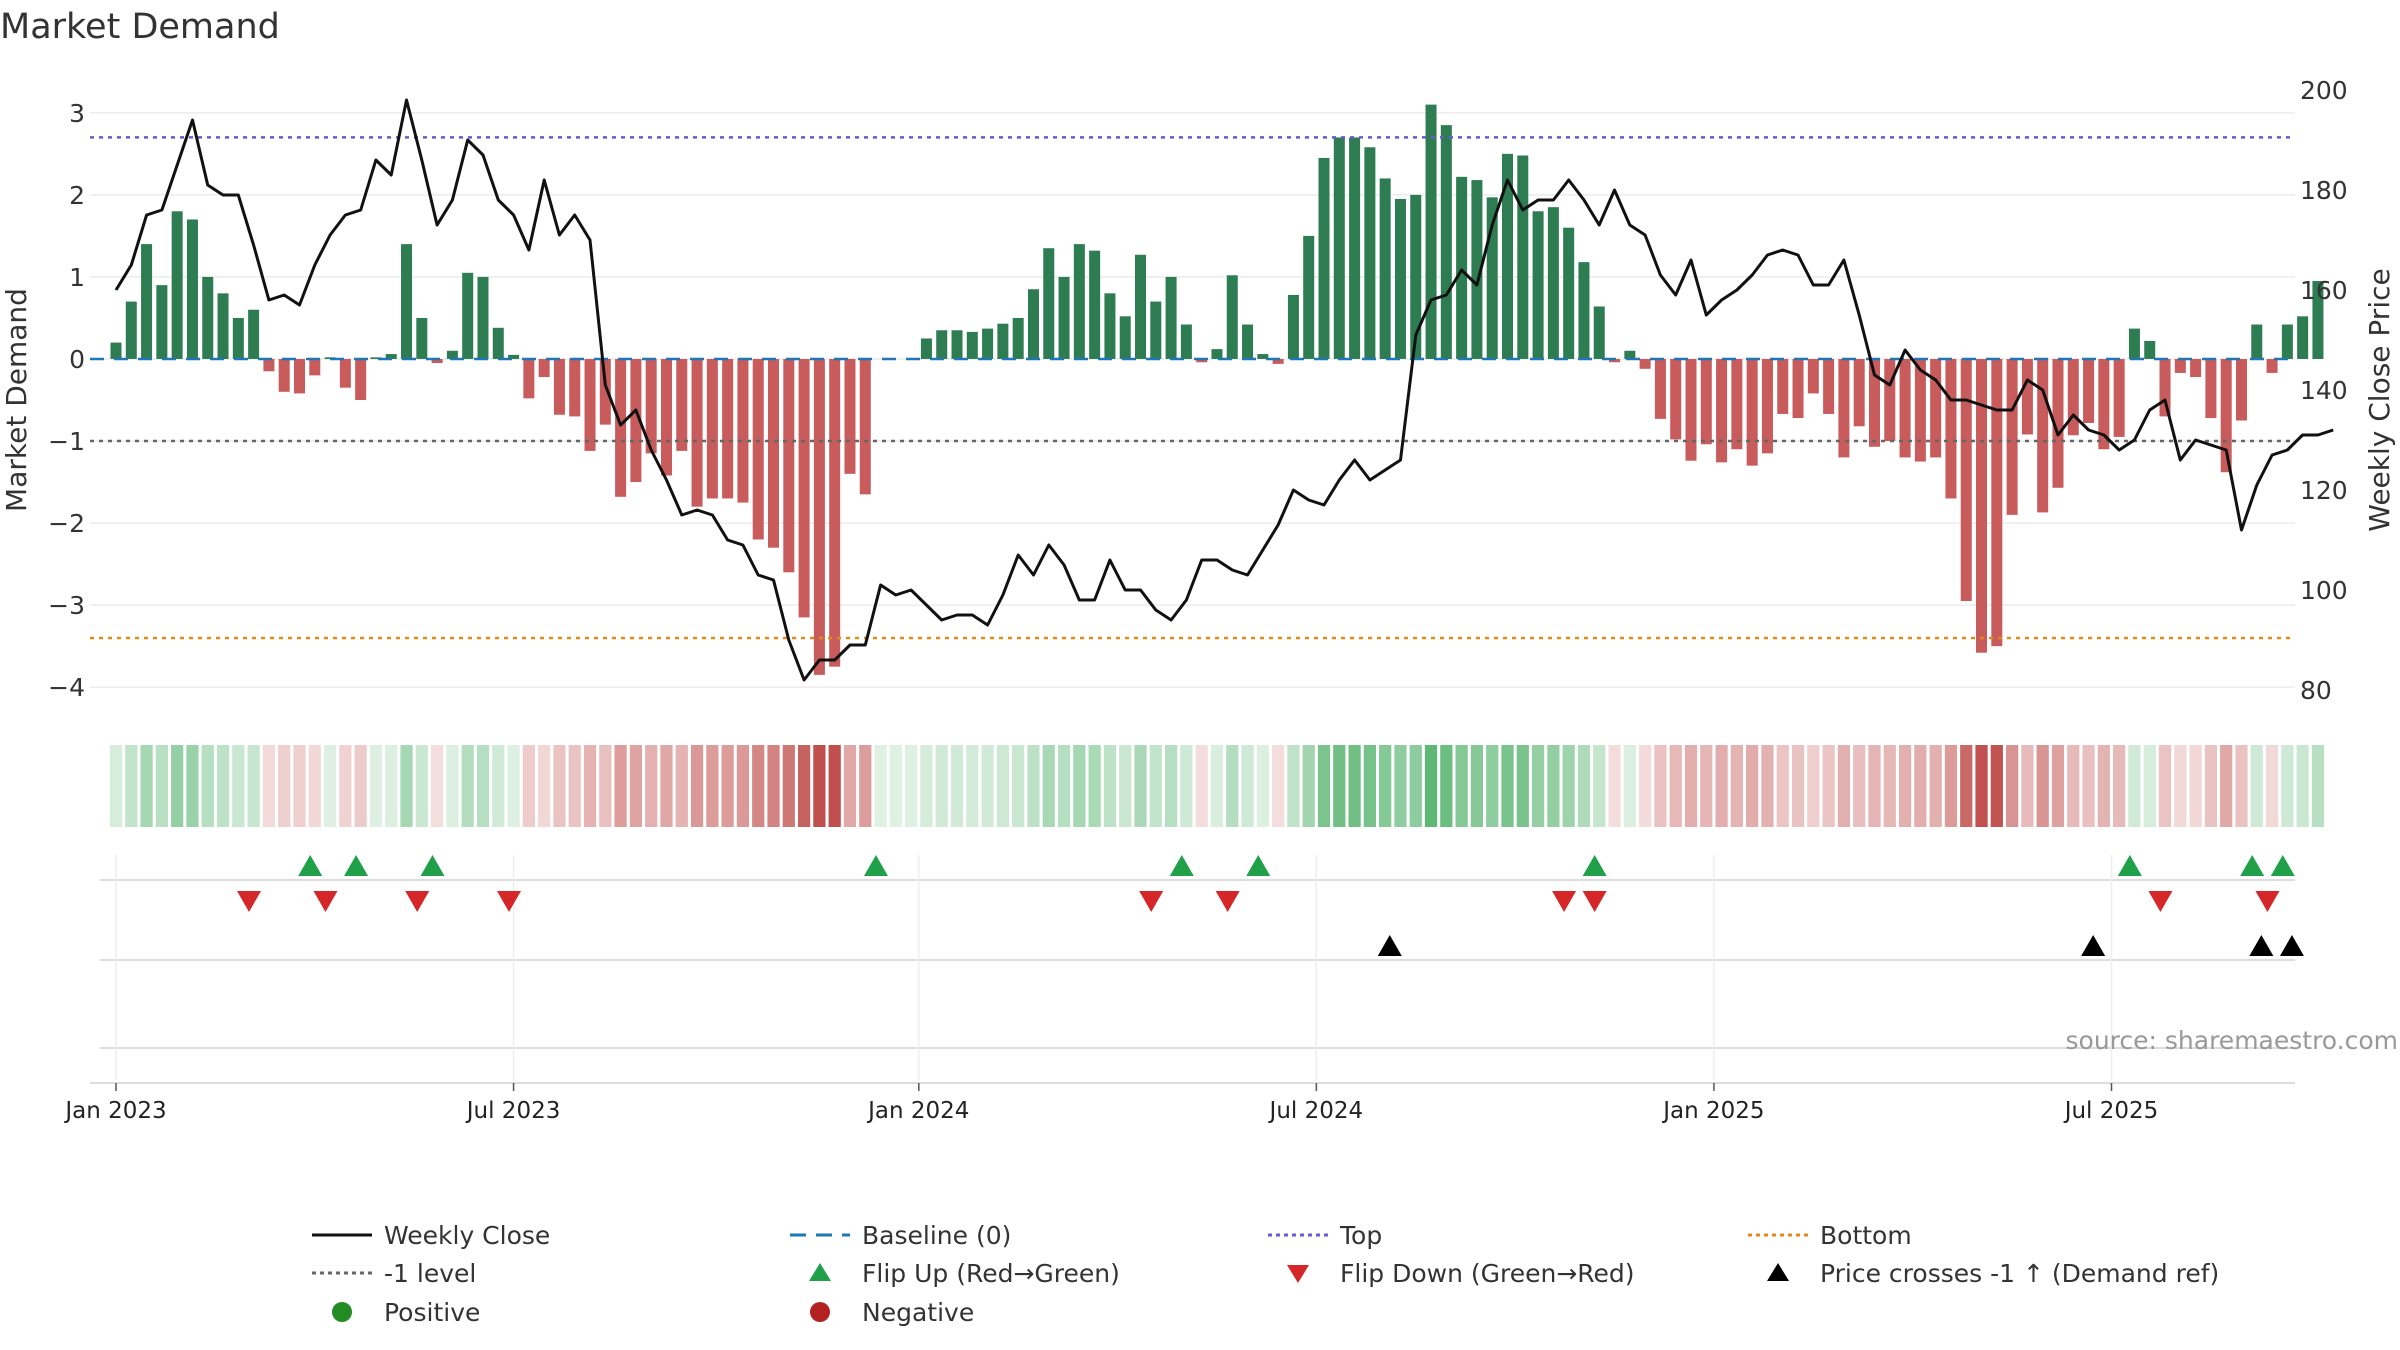 Image resolution: width=2400 pixels, height=1350 pixels. I want to click on legend-label: Bottom, so click(1866, 1235).